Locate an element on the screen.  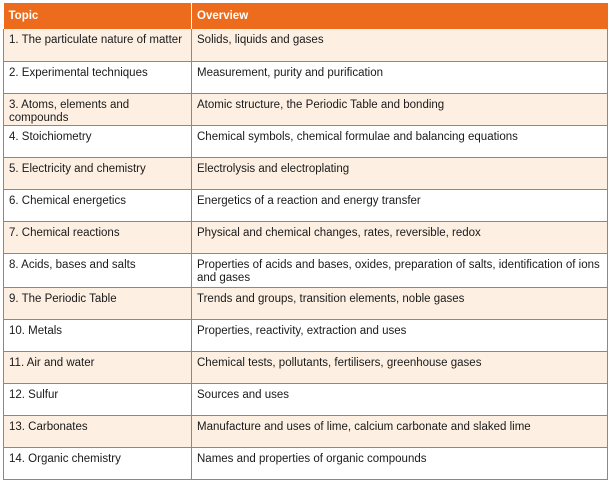
topic-cell: 7. Chemical reactions is located at coordinates (97, 237).